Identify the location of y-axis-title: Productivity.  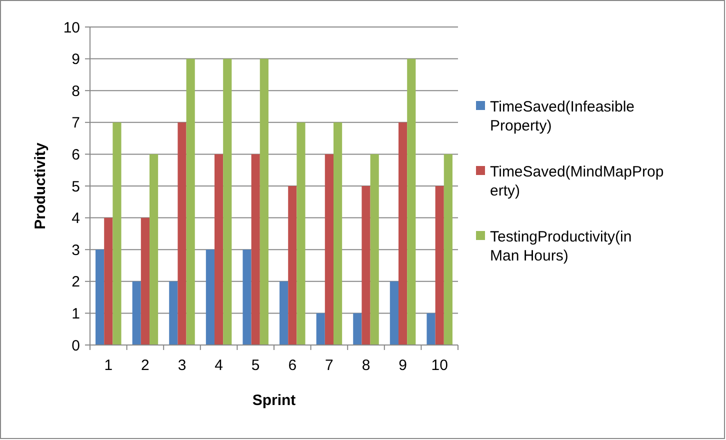
(40, 186).